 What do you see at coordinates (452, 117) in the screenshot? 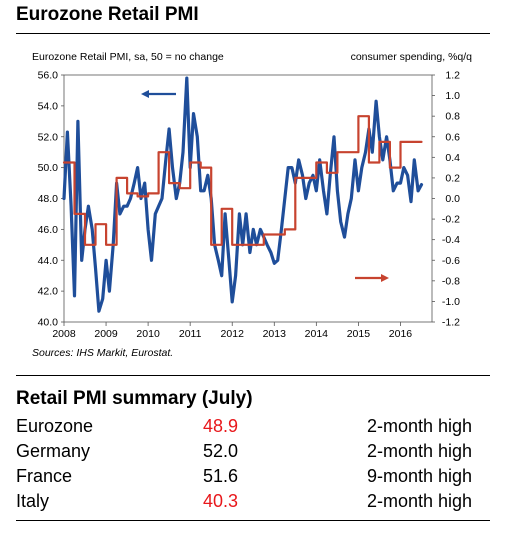
I see `y-right-tick-label: 0.8` at bounding box center [452, 117].